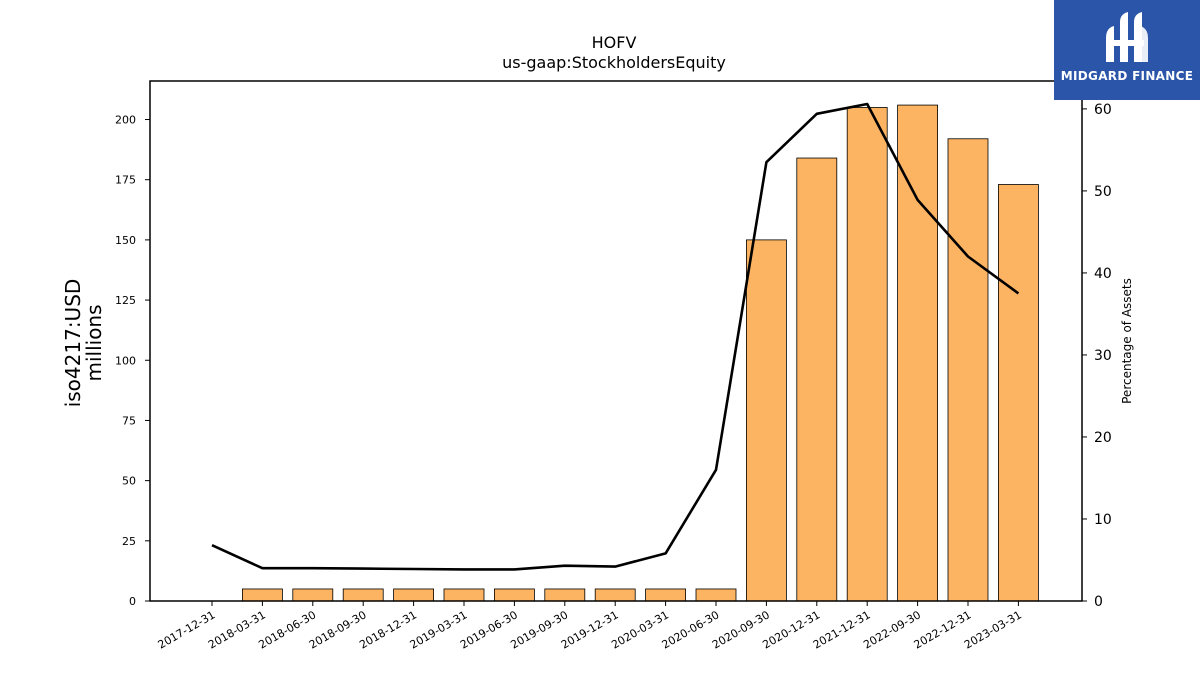  What do you see at coordinates (1103, 110) in the screenshot?
I see `right-tick-label-60: 60` at bounding box center [1103, 110].